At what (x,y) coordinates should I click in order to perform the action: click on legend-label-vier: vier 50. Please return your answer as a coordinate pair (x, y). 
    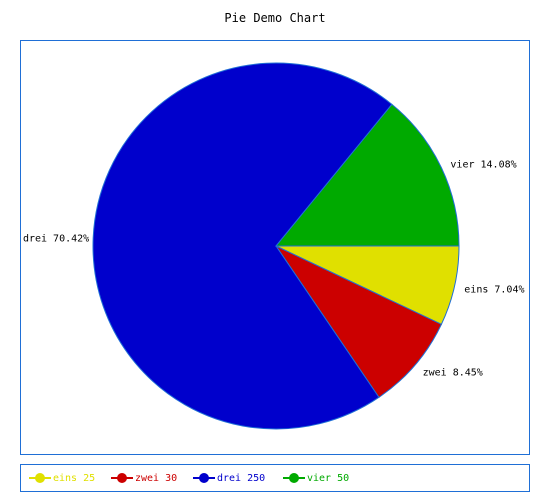
    Looking at the image, I should click on (328, 478).